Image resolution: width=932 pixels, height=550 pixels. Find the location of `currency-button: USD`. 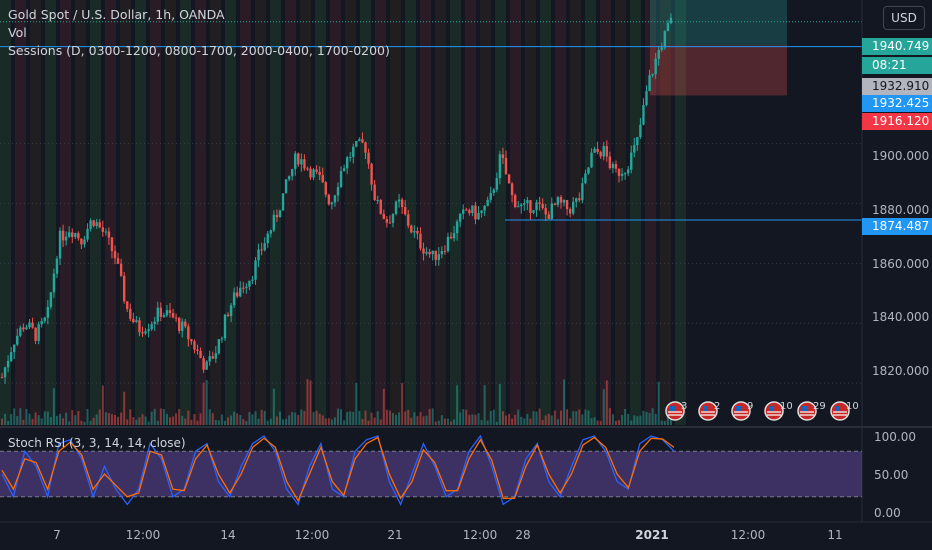

currency-button: USD is located at coordinates (904, 18).